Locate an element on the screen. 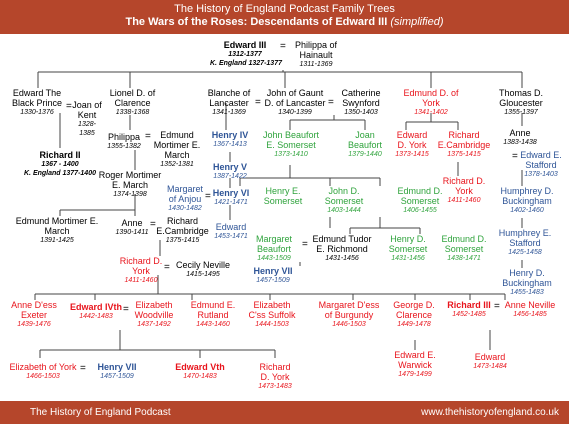  subtitle-note: (simplified) is located at coordinates (417, 22).